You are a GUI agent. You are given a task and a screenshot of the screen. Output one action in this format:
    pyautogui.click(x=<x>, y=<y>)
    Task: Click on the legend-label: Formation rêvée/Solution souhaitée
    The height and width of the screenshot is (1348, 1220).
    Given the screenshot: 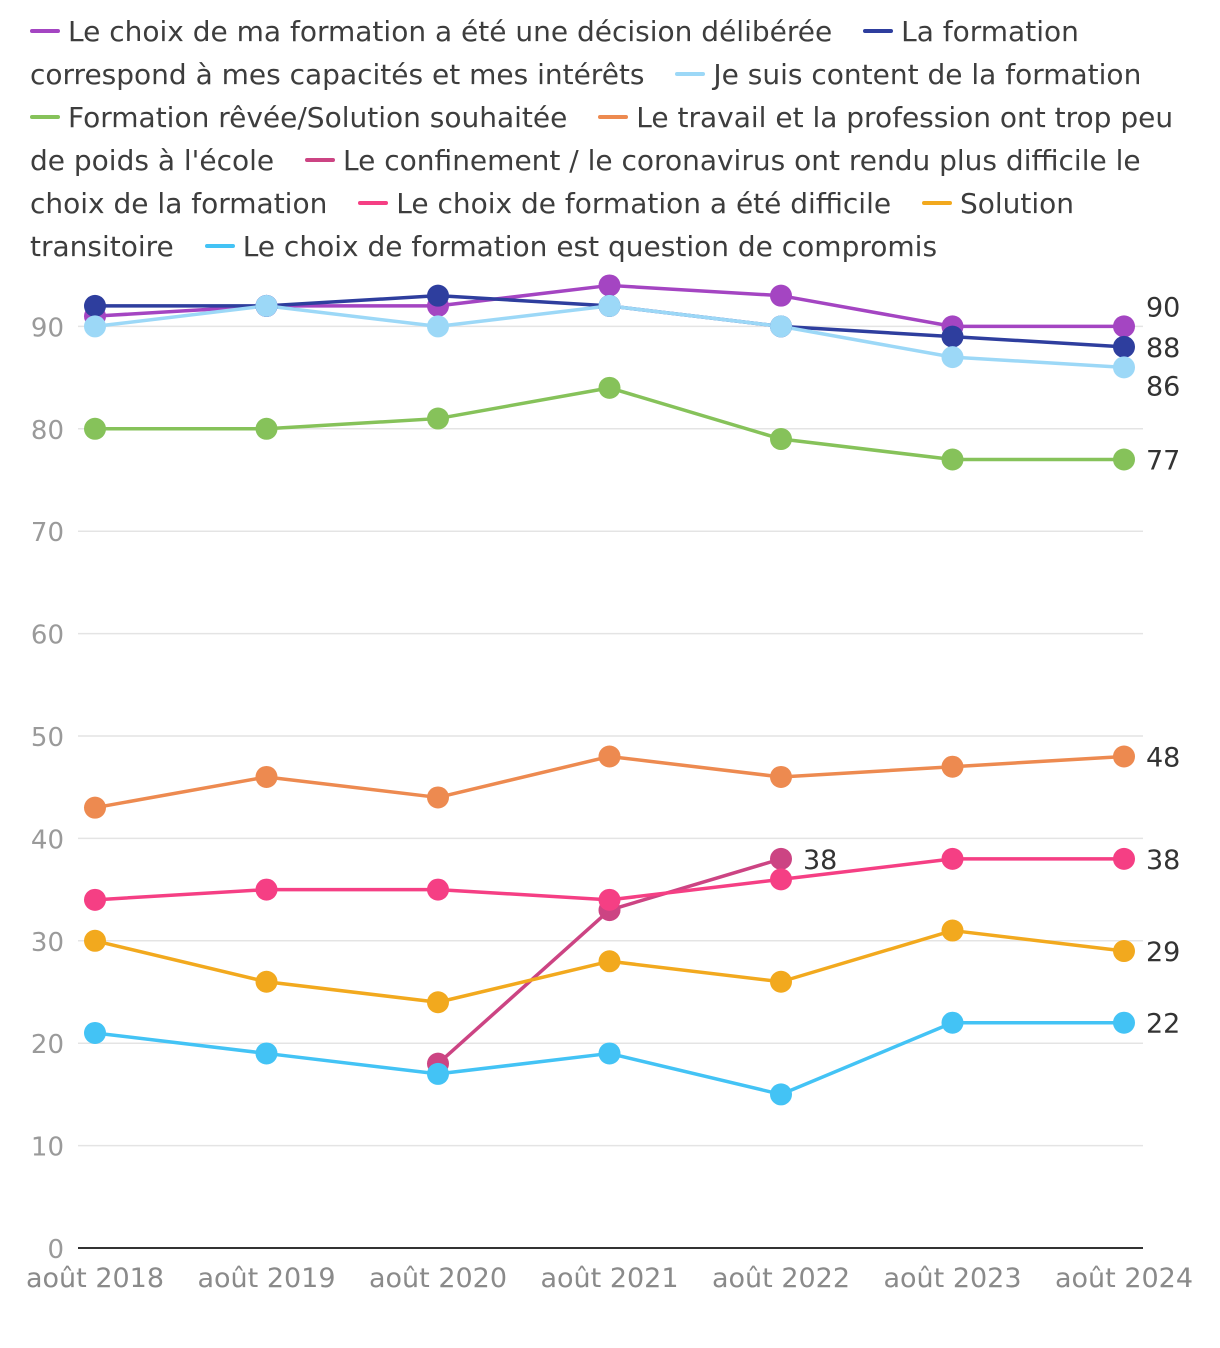 What is the action you would take?
    pyautogui.click(x=318, y=117)
    